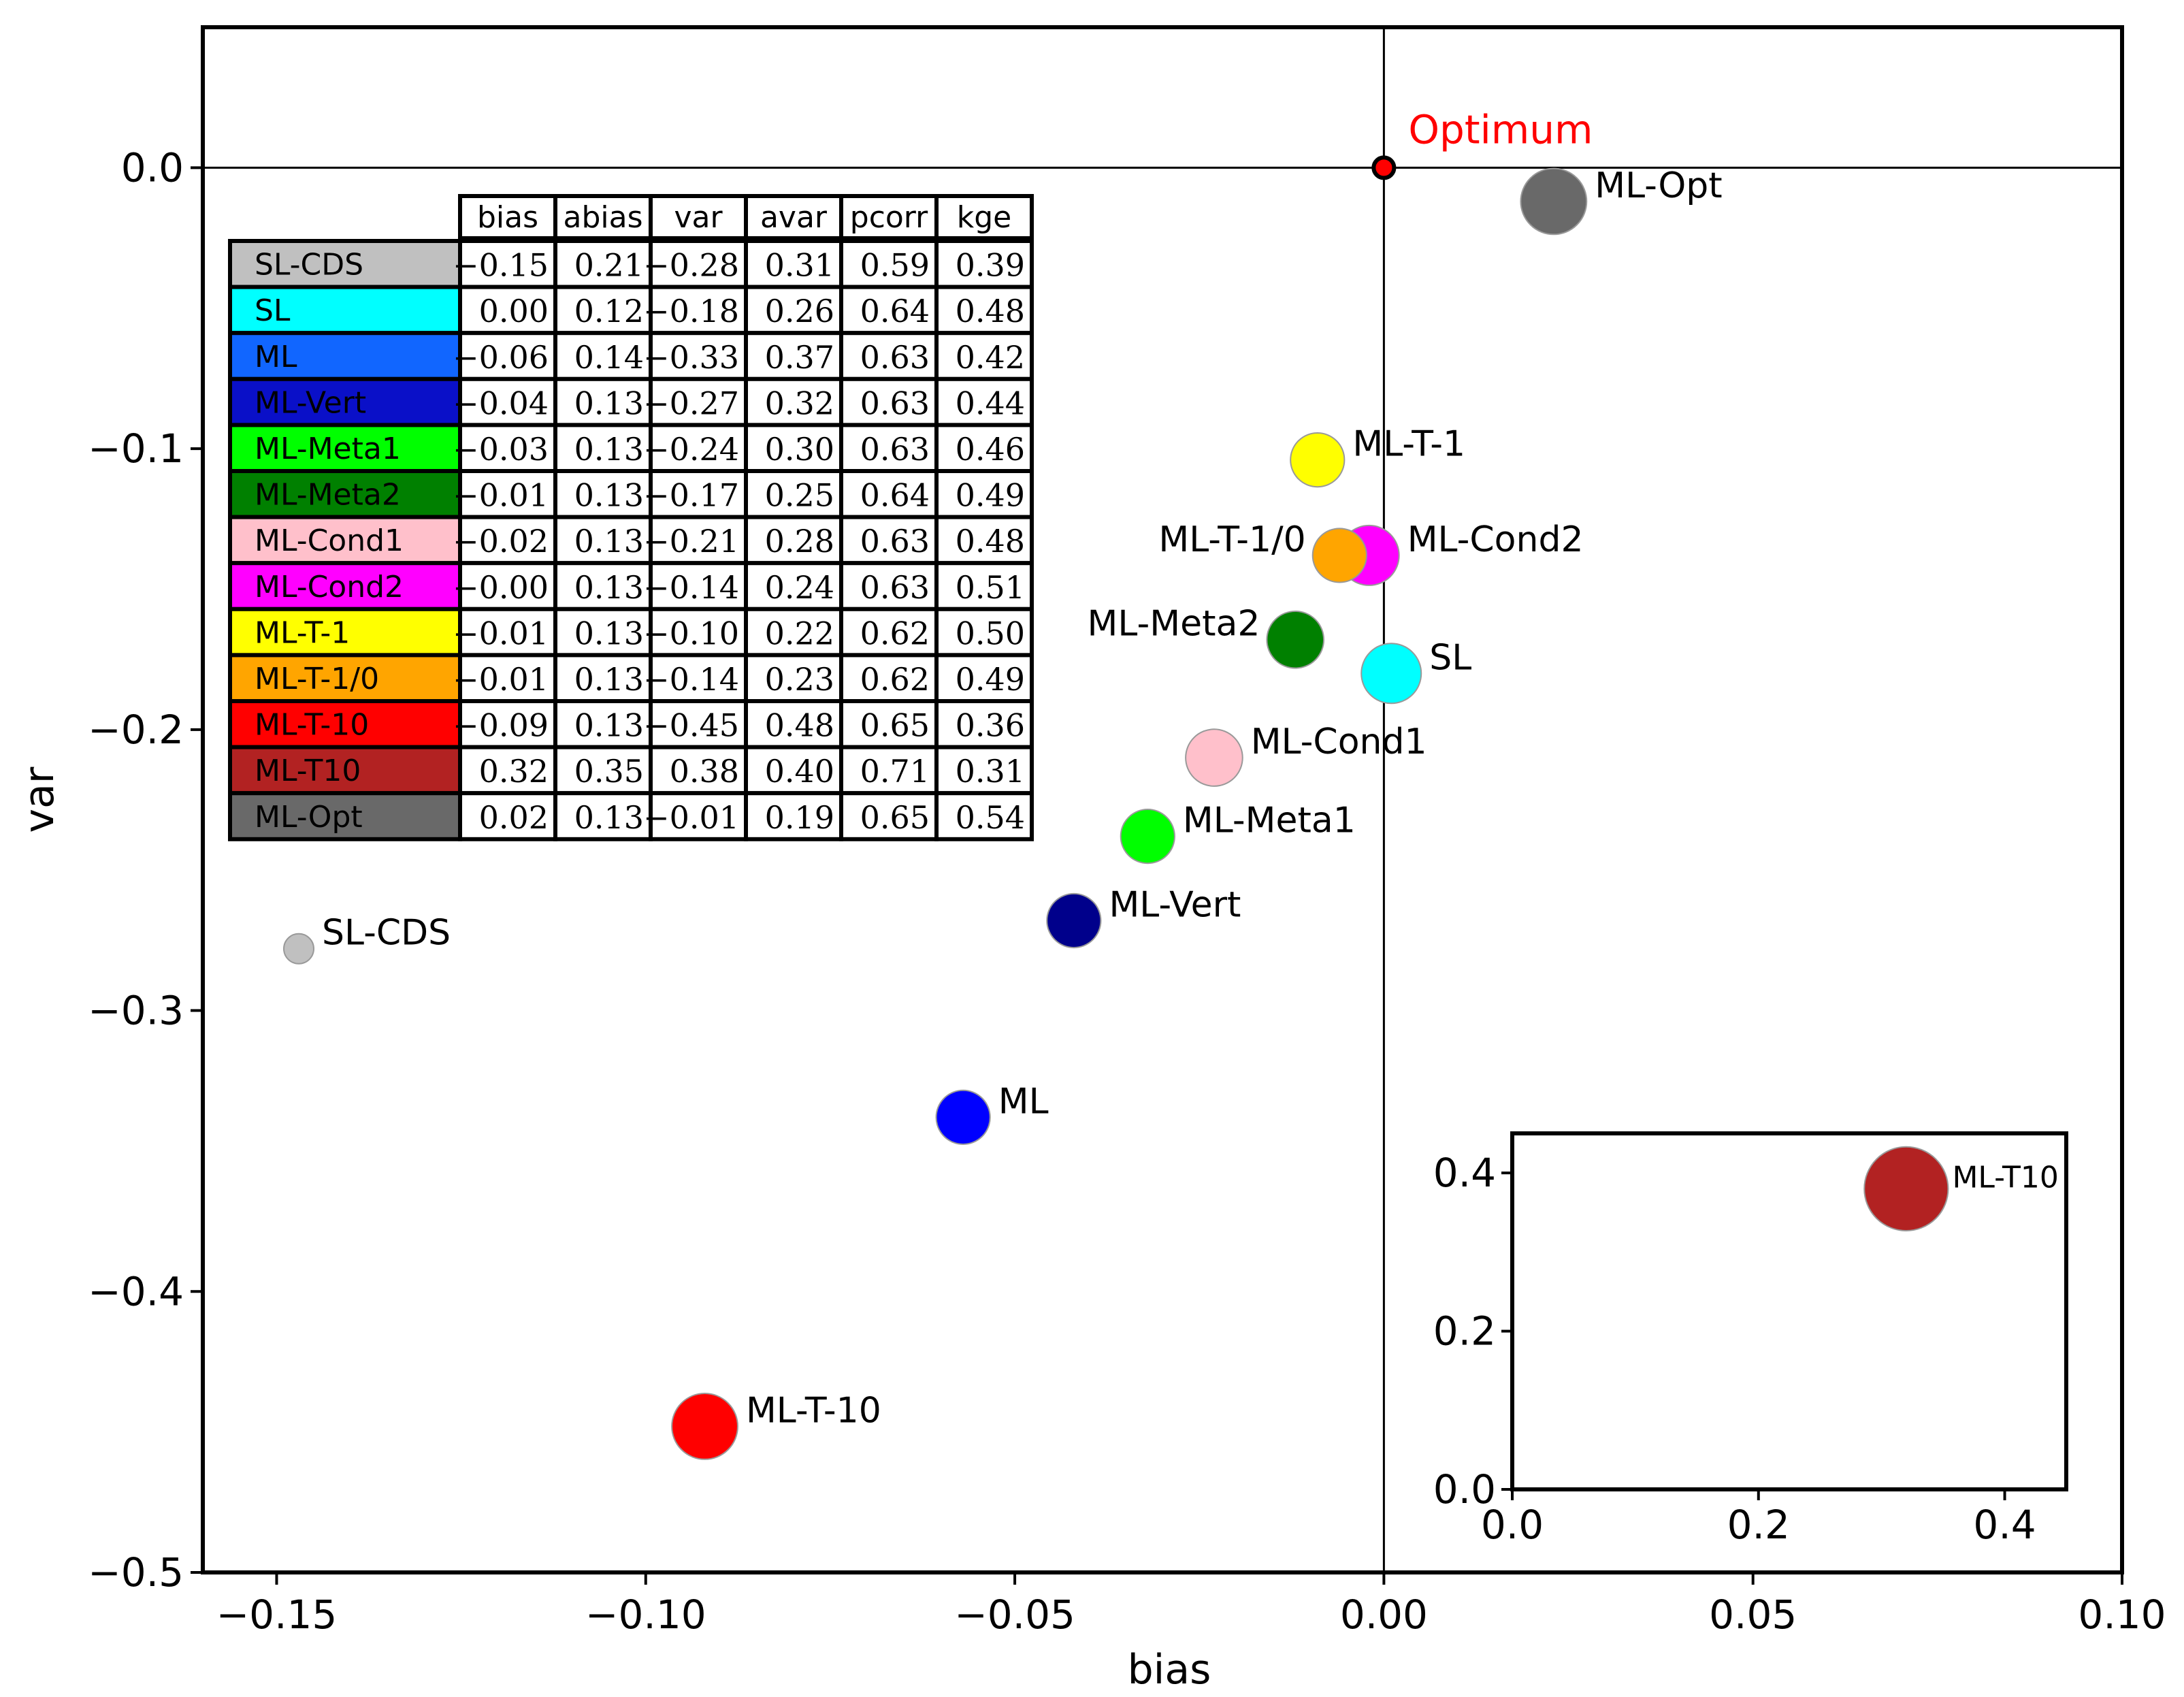 The width and height of the screenshot is (2184, 1697). I want to click on table-cell-value: 0.23, so click(800, 679).